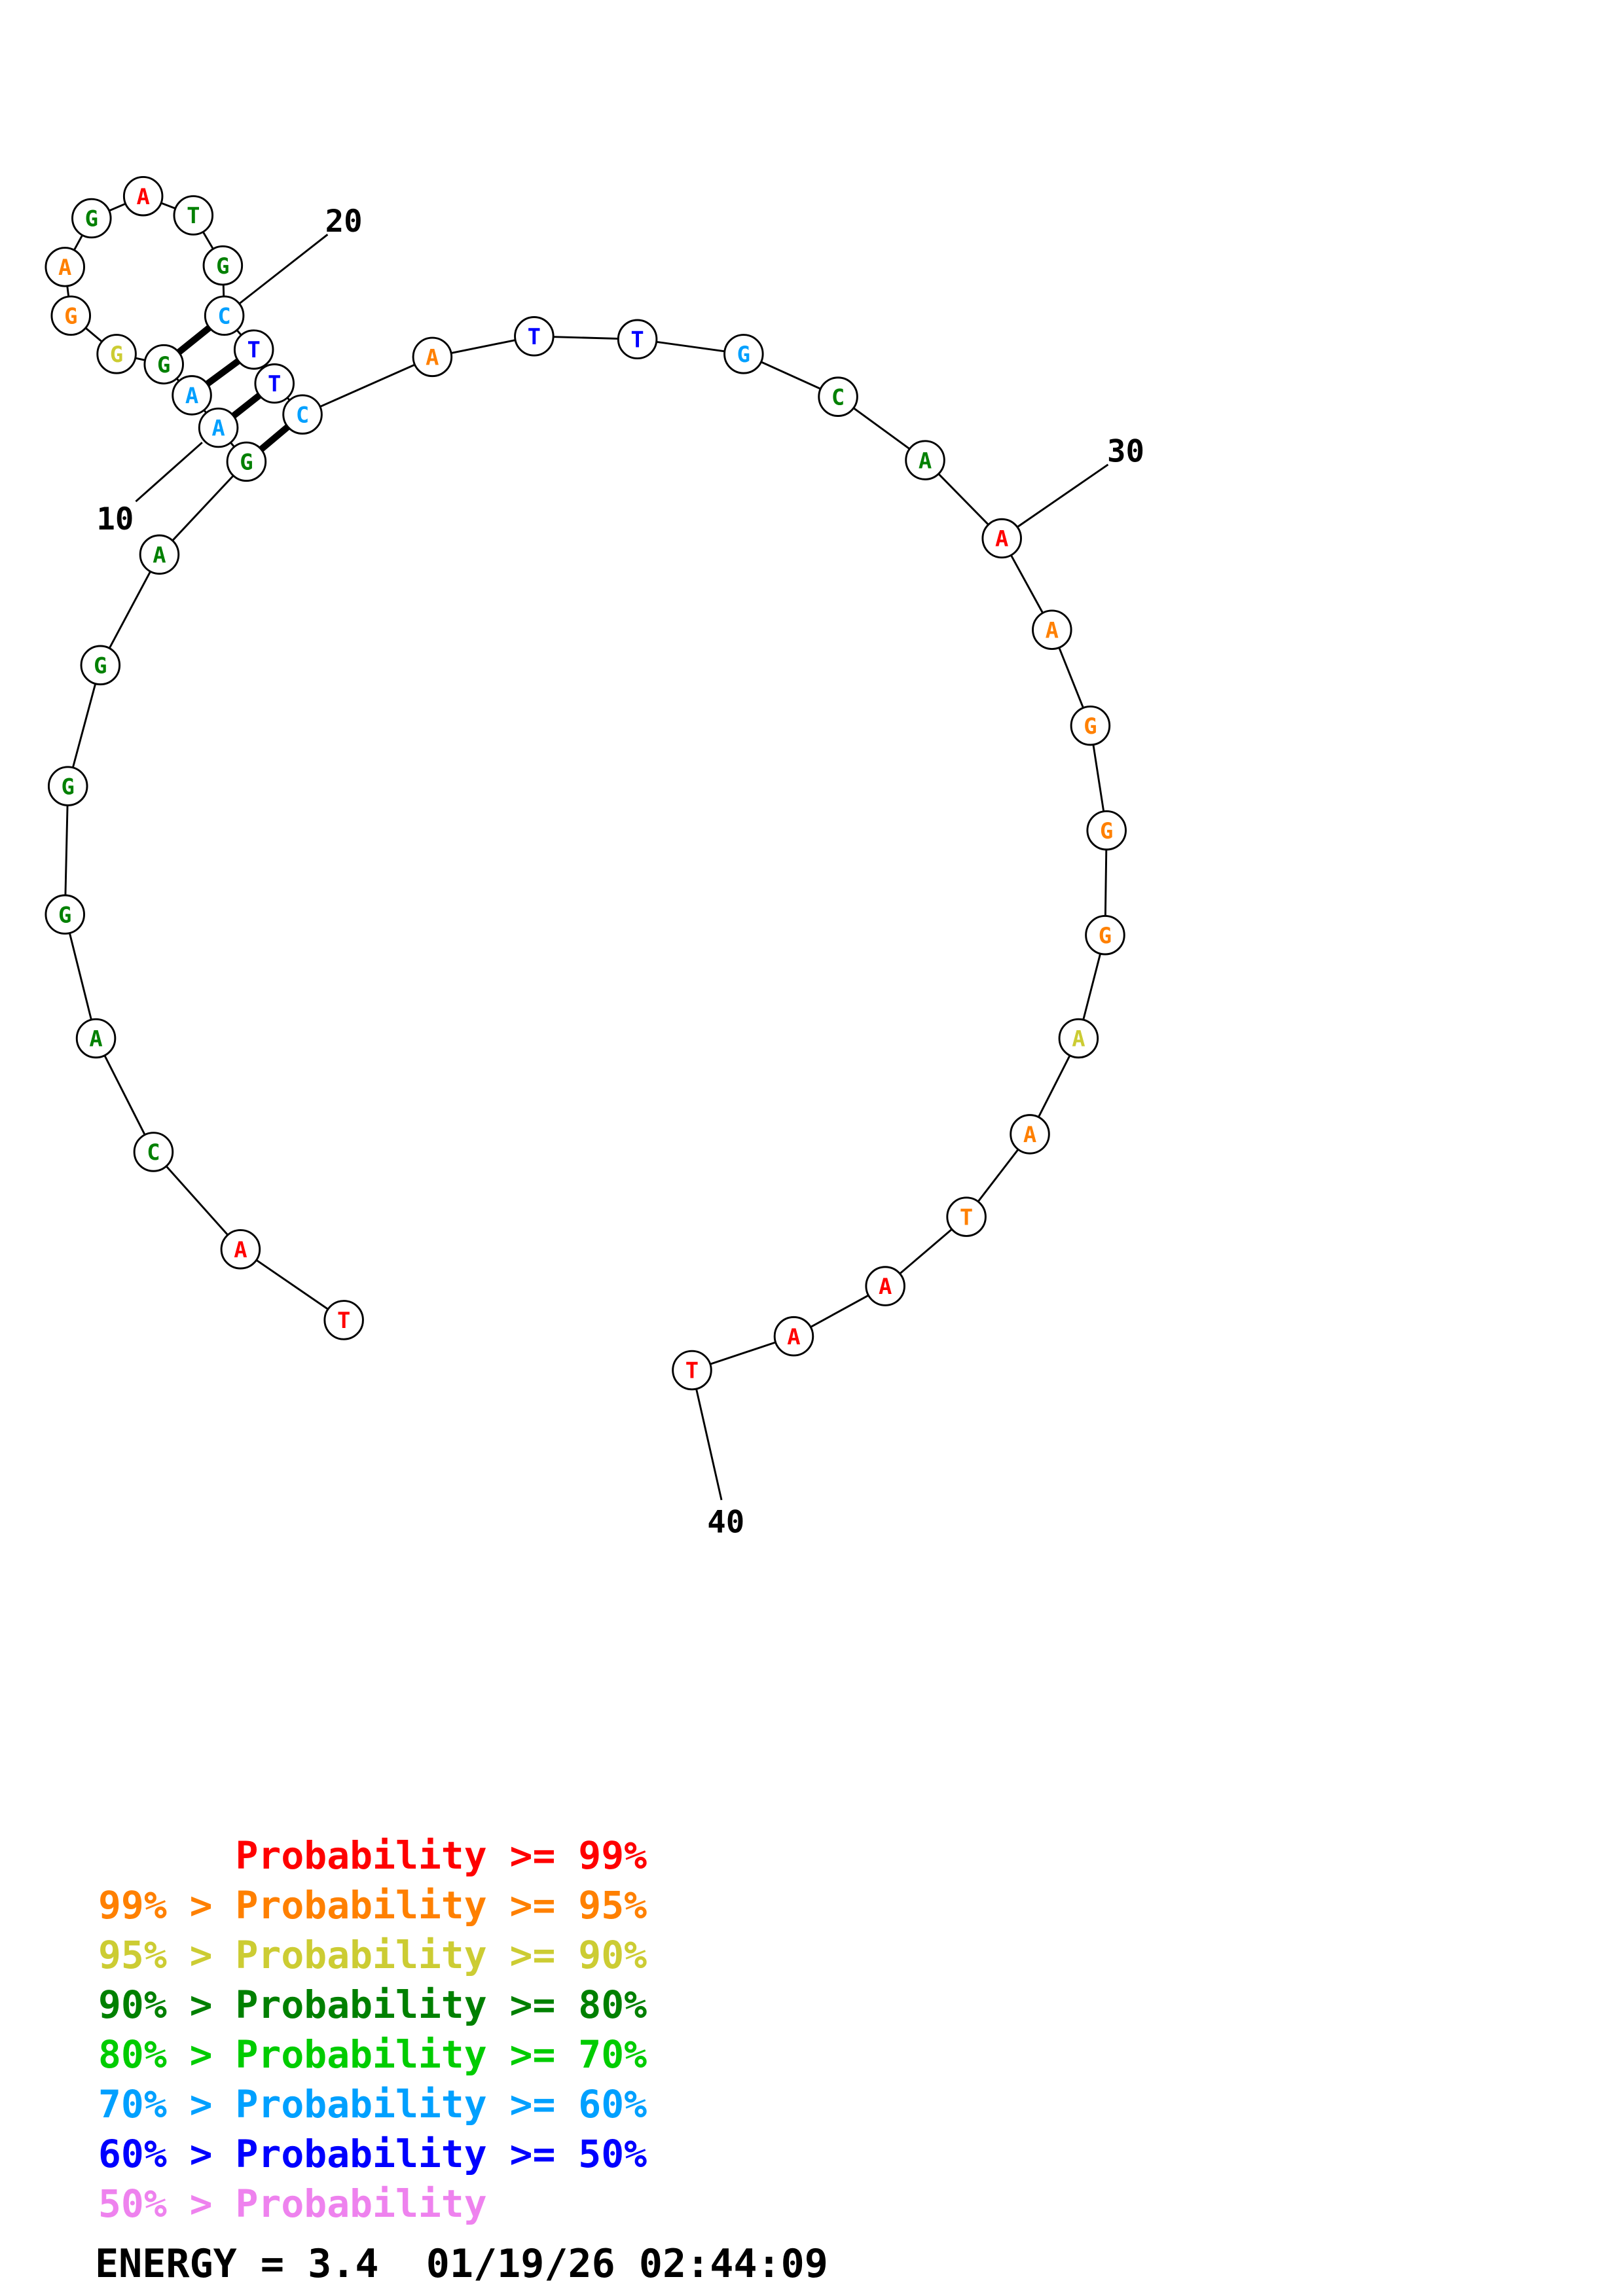  I want to click on base-letter-17: A, so click(142, 196).